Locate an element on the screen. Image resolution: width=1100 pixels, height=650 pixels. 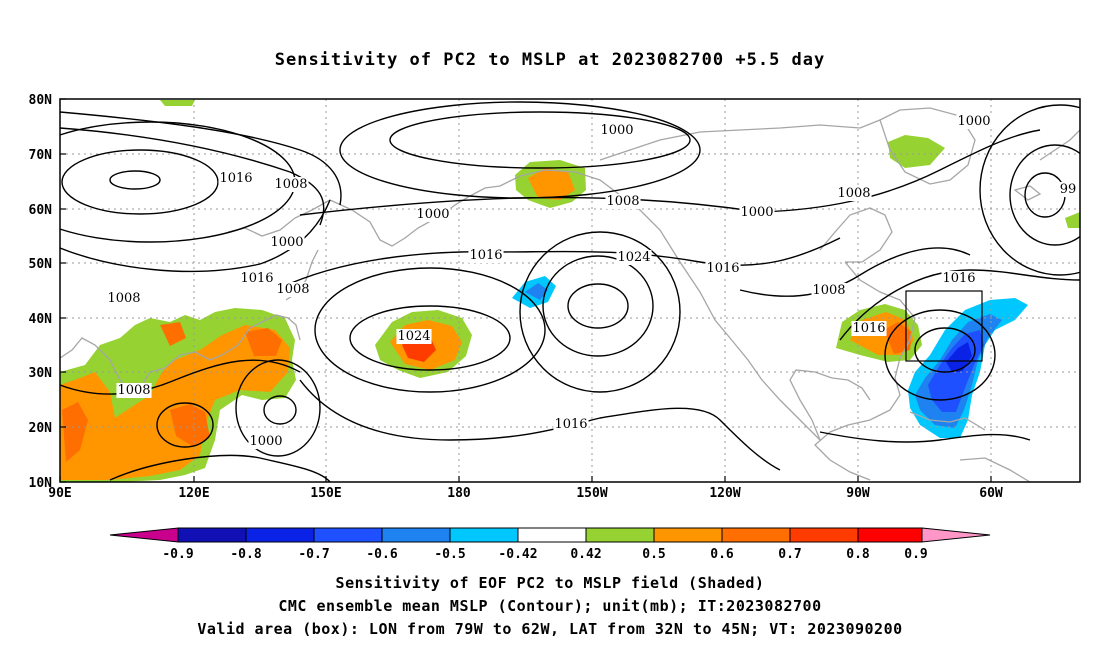
colorbar-end-right is located at coordinates (956, 535).